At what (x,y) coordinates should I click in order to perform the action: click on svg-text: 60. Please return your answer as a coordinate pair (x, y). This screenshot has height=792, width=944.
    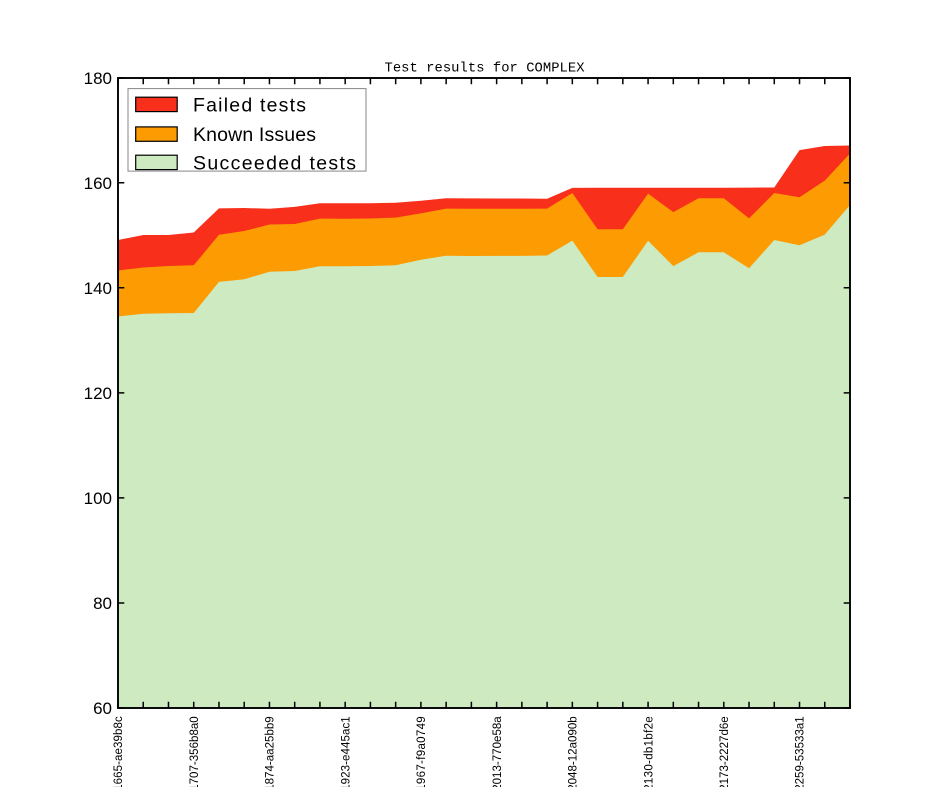
    Looking at the image, I should click on (102, 708).